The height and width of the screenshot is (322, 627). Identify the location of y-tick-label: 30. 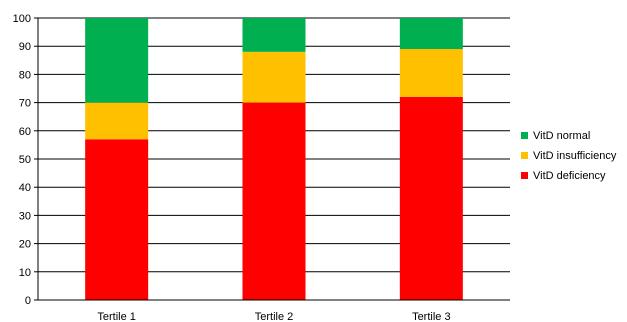
(25, 216).